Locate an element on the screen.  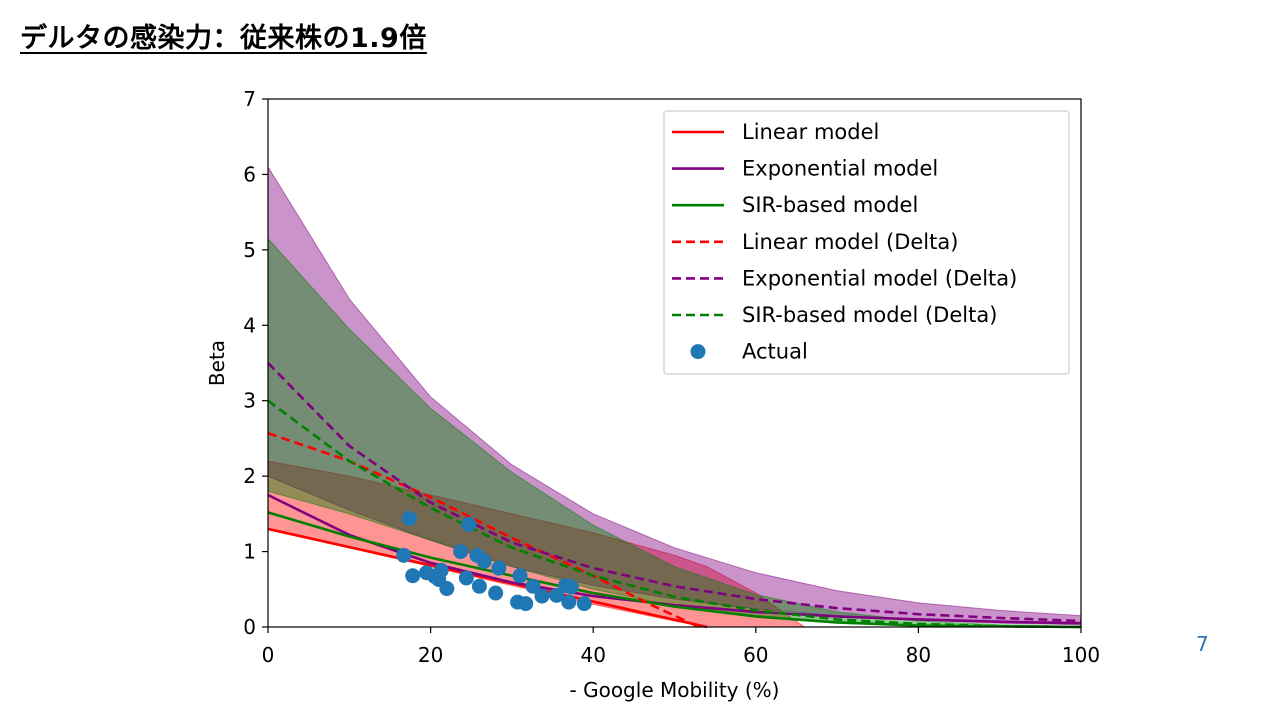
actual-points is located at coordinates (494, 561).